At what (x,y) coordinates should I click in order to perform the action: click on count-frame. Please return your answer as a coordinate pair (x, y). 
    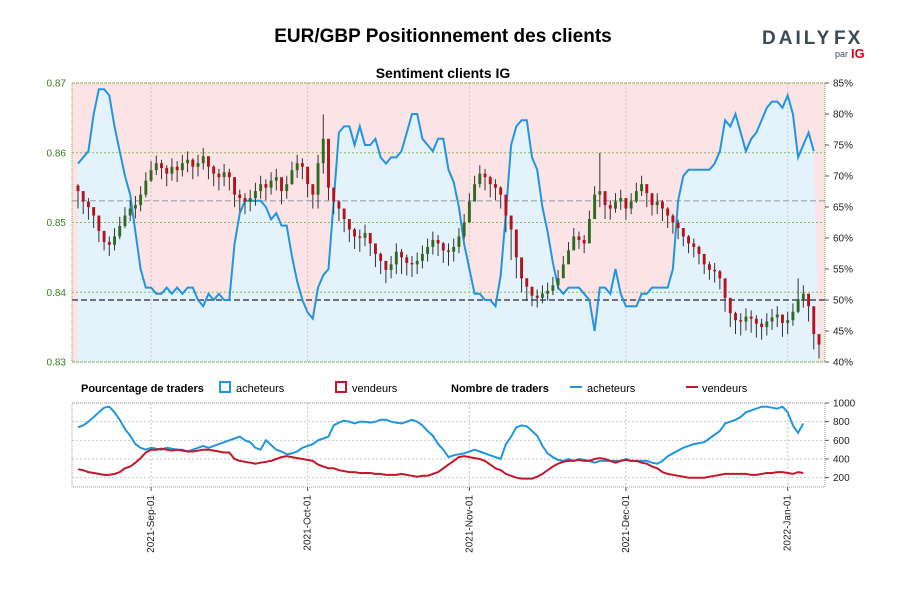
    Looking at the image, I should click on (448, 445).